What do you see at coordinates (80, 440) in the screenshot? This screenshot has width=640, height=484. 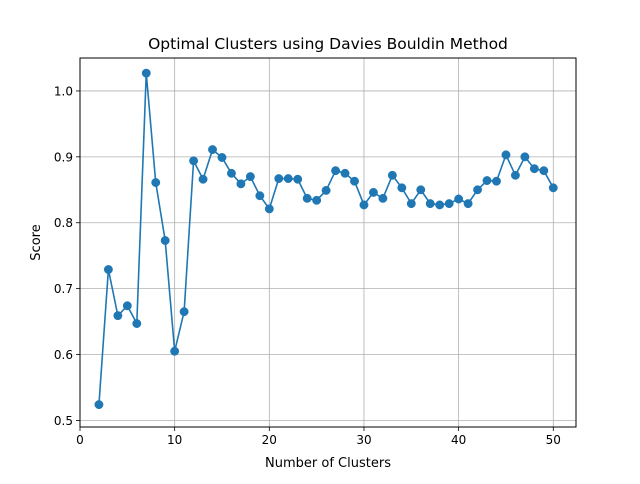 I see `x-tick-label: 0` at bounding box center [80, 440].